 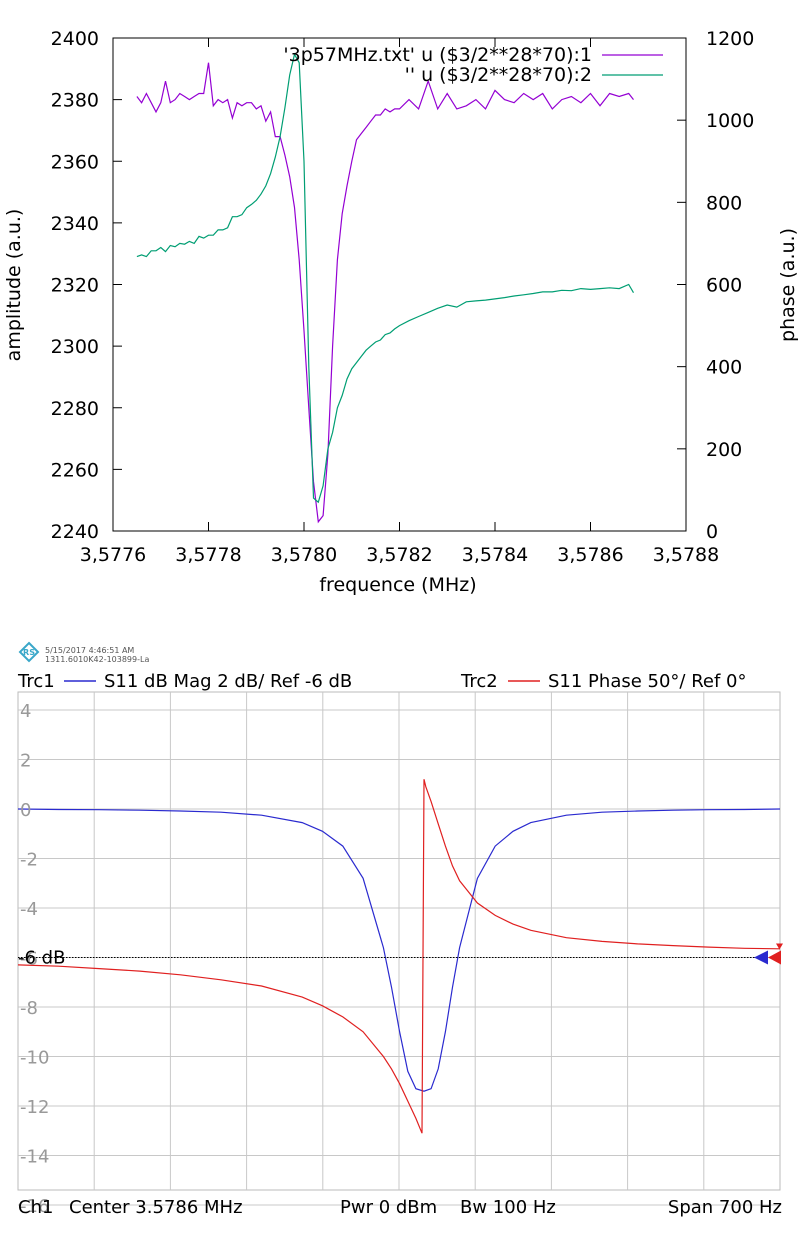 What do you see at coordinates (228, 681) in the screenshot?
I see `trc1-description: S11 dB Mag 2 dB/ Ref -6 dB` at bounding box center [228, 681].